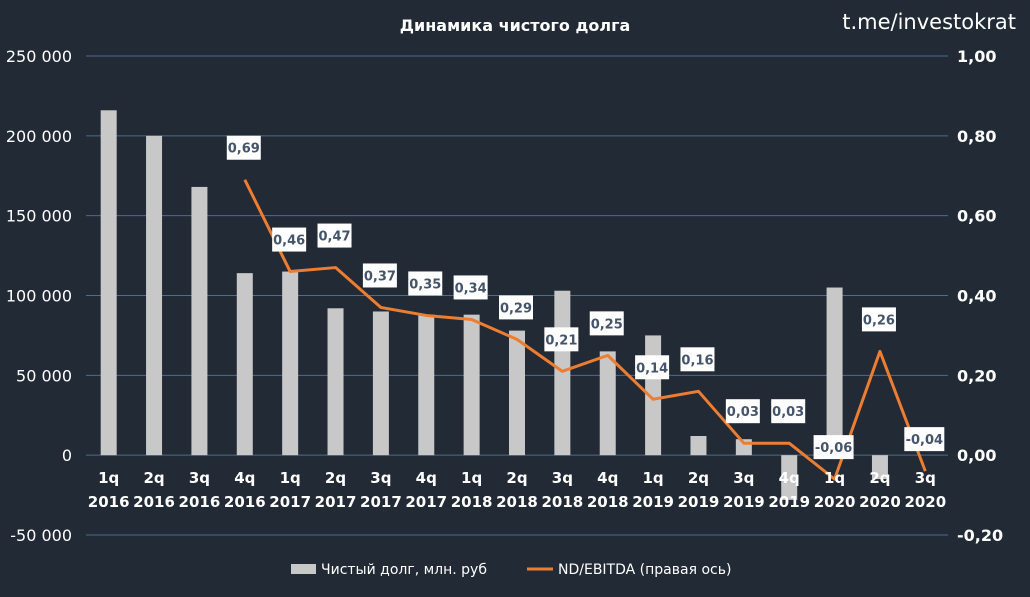 This screenshot has width=1030, height=597. What do you see at coordinates (980, 535) in the screenshot?
I see `y-right-tick-label: -0,20` at bounding box center [980, 535].